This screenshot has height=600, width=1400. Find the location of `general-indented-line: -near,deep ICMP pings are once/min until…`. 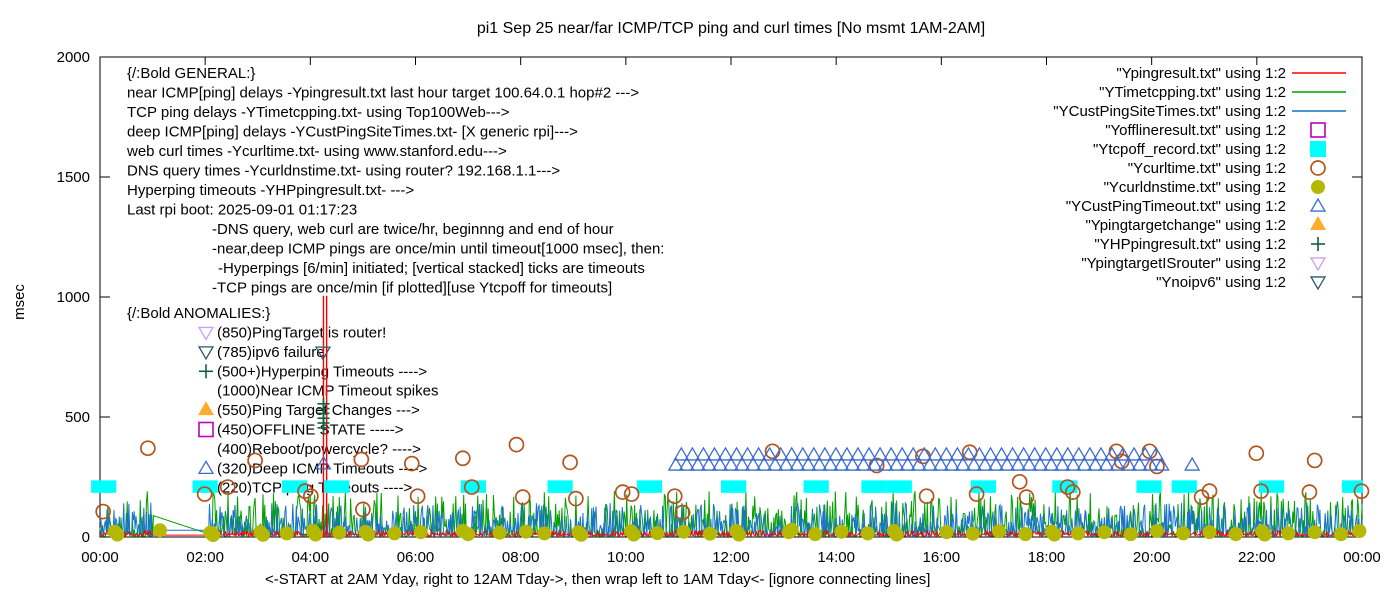

general-indented-line: -near,deep ICMP pings are once/min until… is located at coordinates (438, 249).